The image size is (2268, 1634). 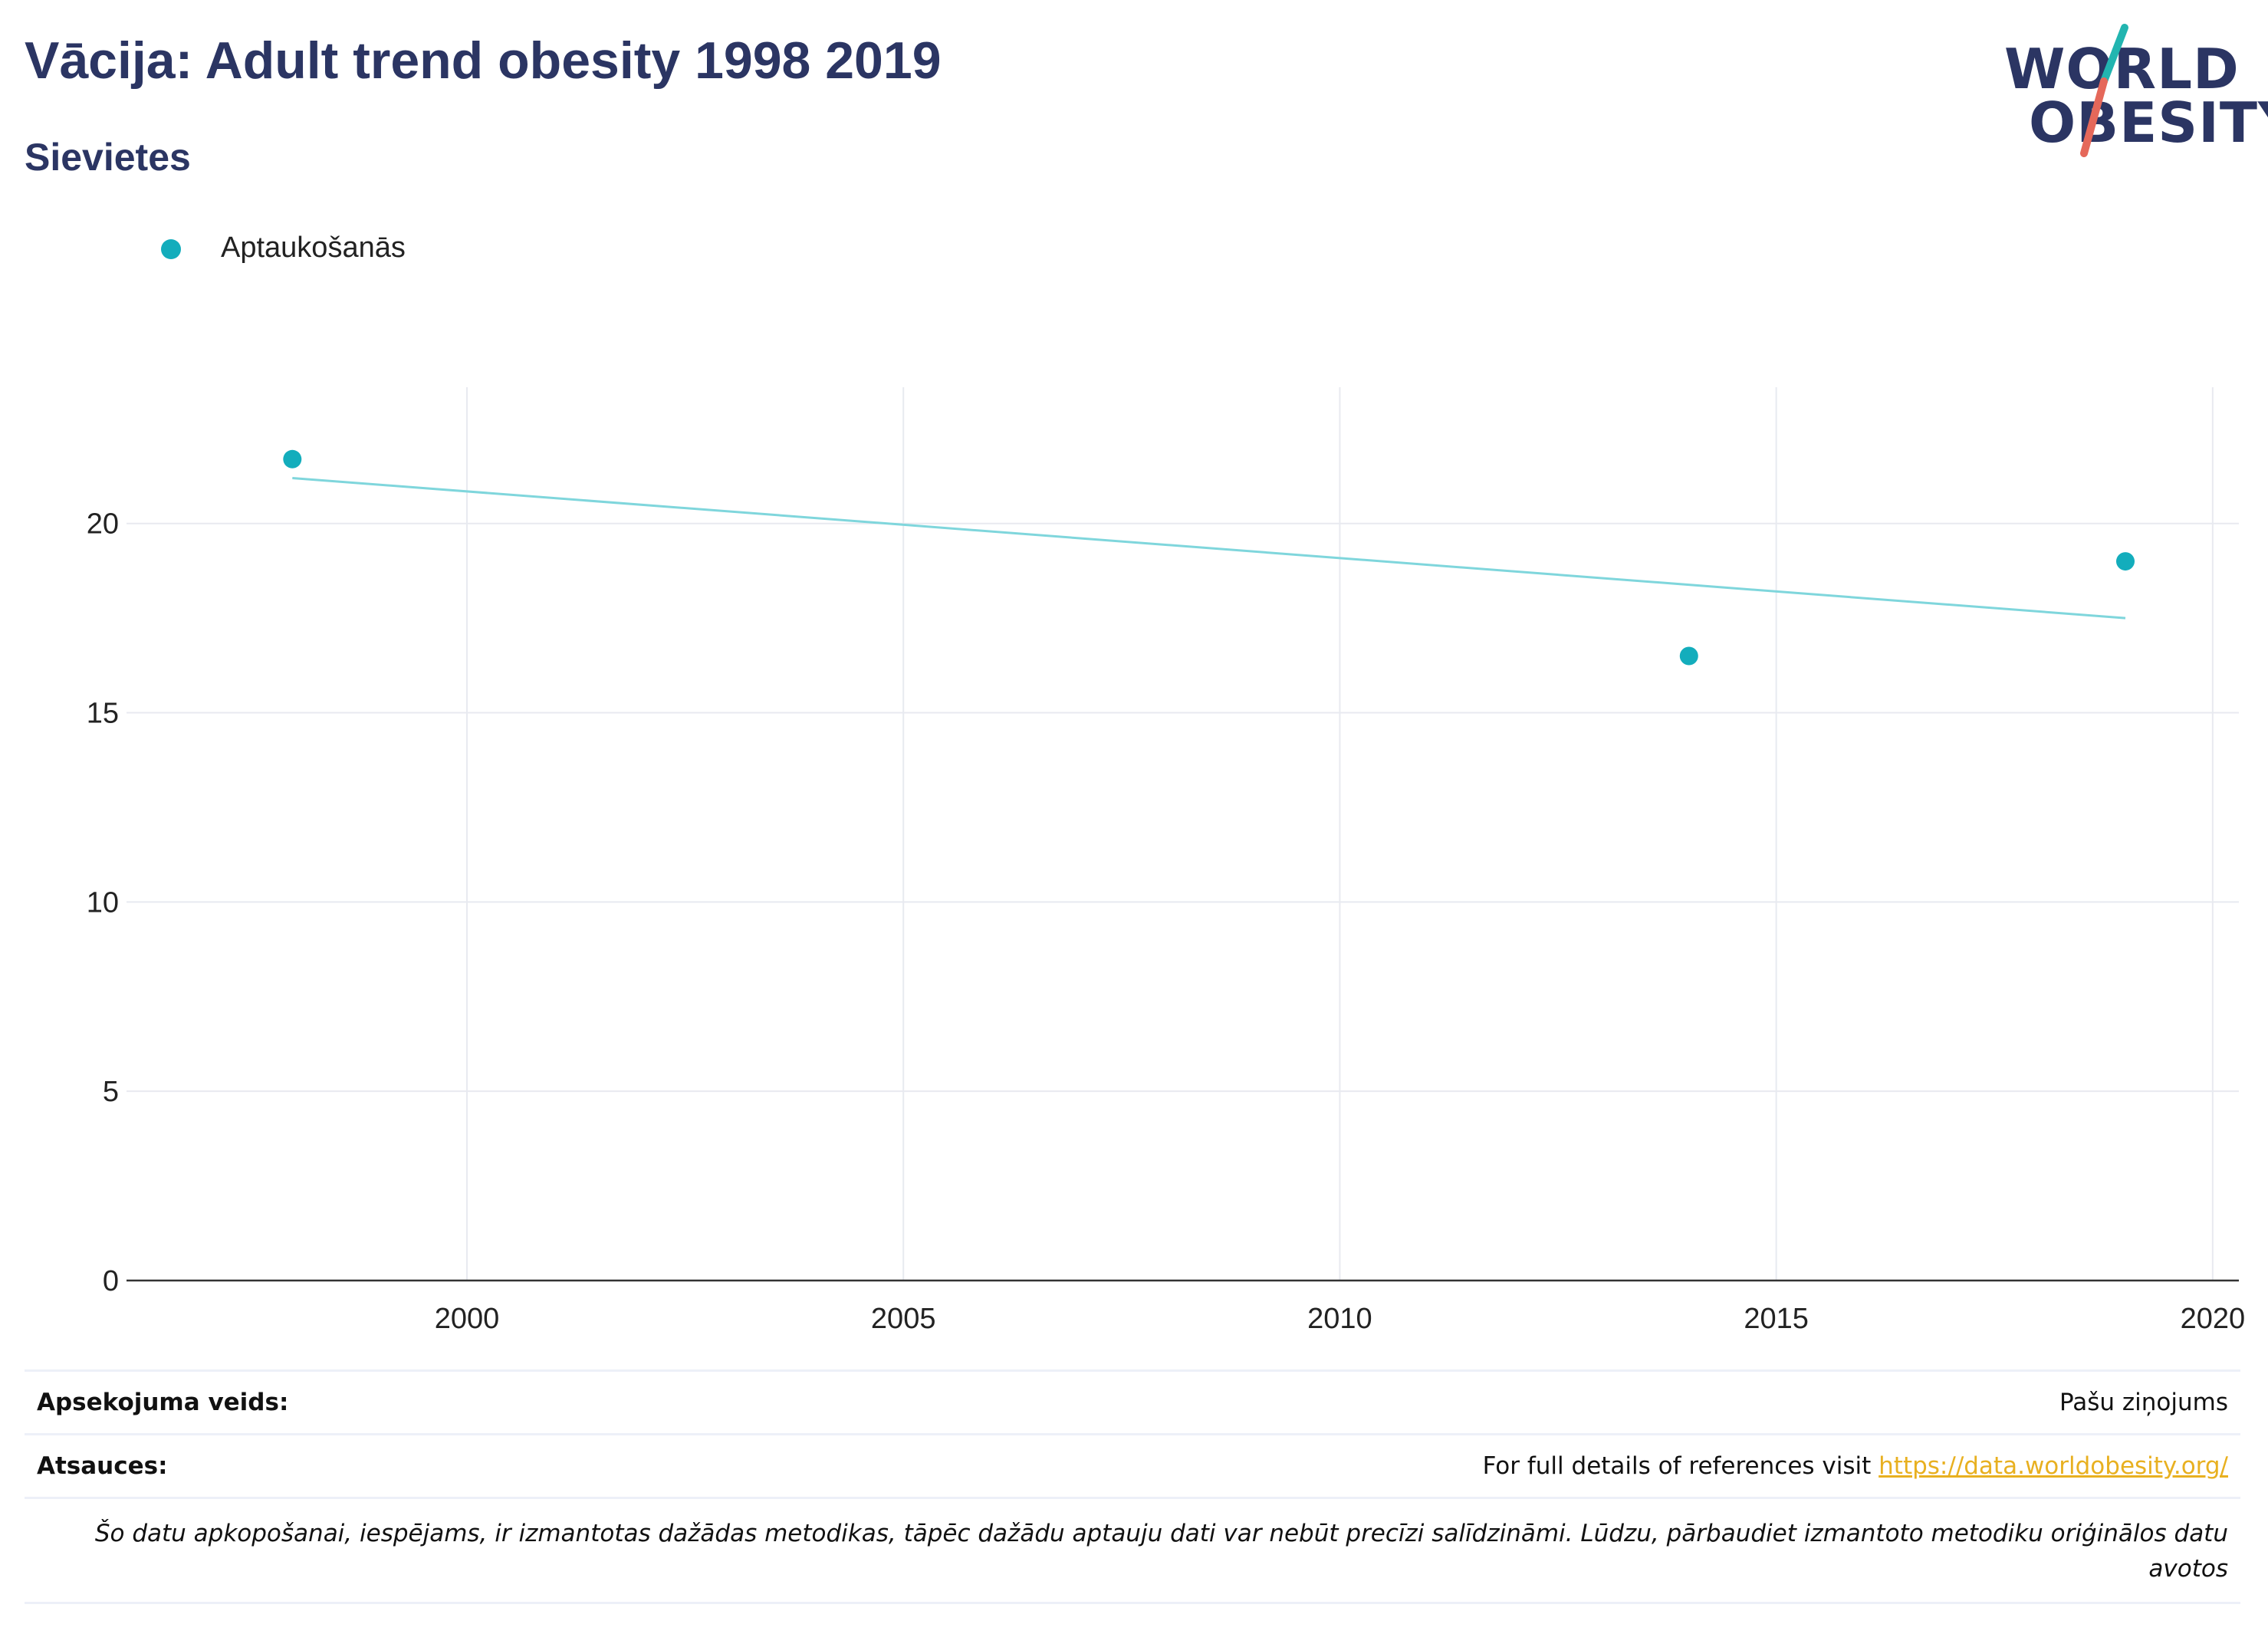 What do you see at coordinates (1776, 1319) in the screenshot?
I see `x-tick-label: 2015` at bounding box center [1776, 1319].